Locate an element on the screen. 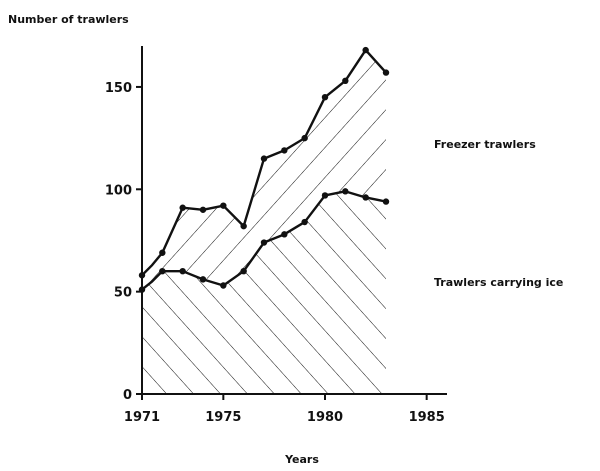 This screenshot has height=471, width=600. y-axis-ticks: 0 50 100 150 is located at coordinates (123, 242).